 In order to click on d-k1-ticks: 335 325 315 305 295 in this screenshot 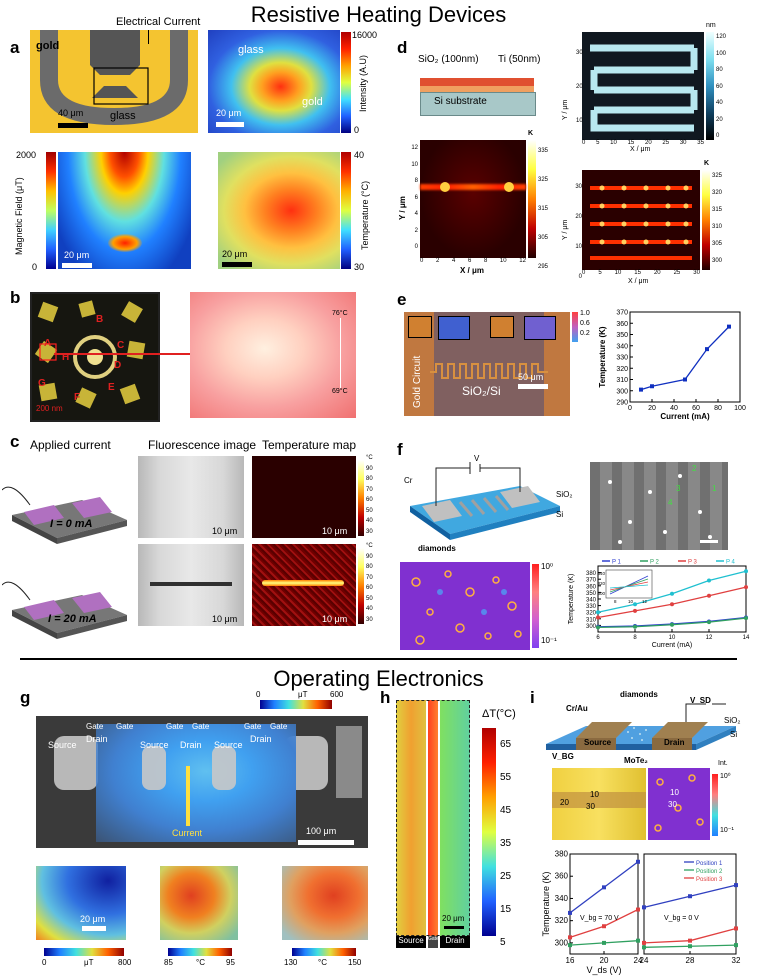, I will do `click(543, 209)`.